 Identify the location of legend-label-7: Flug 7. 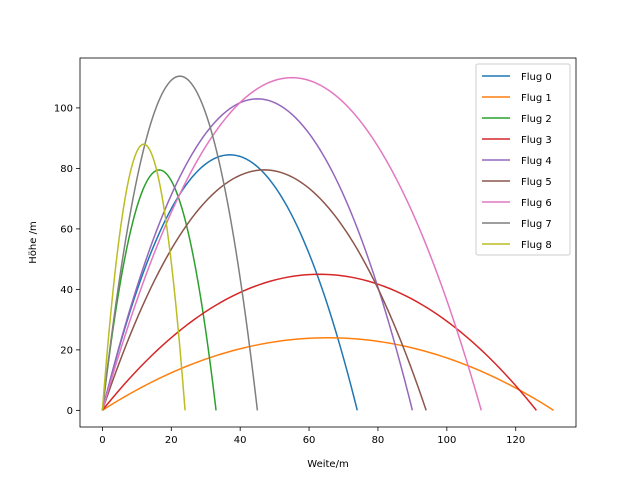
(536, 224).